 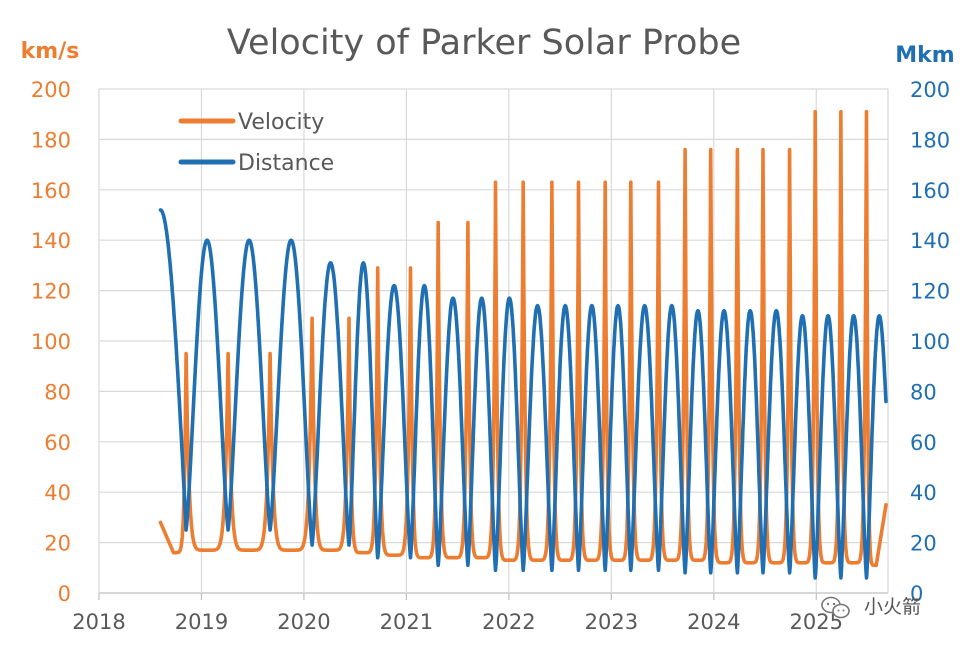 I want to click on legend-velocity-label: Velocity, so click(x=281, y=122).